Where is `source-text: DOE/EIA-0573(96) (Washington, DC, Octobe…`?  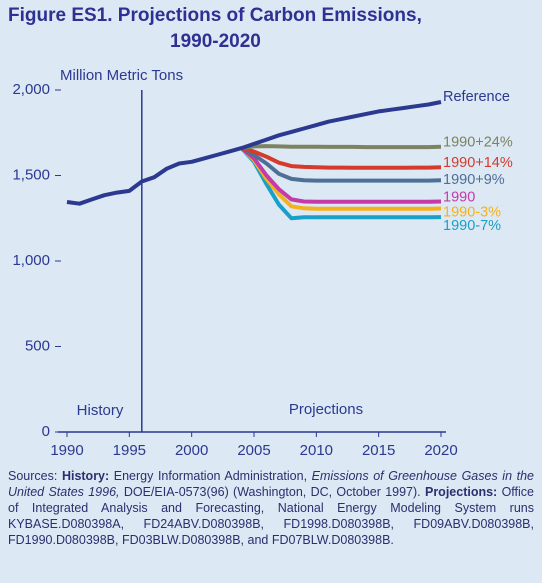 source-text: DOE/EIA-0573(96) (Washington, DC, Octobe… is located at coordinates (272, 492).